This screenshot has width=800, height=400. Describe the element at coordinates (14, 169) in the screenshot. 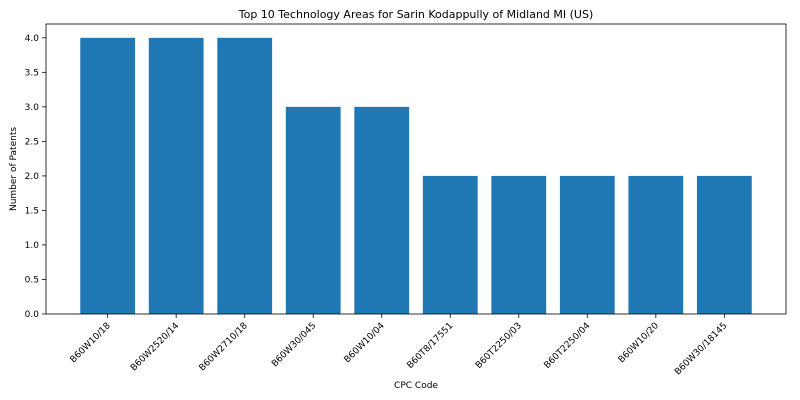

I see `y-axis-label: Number of Patents` at that location.